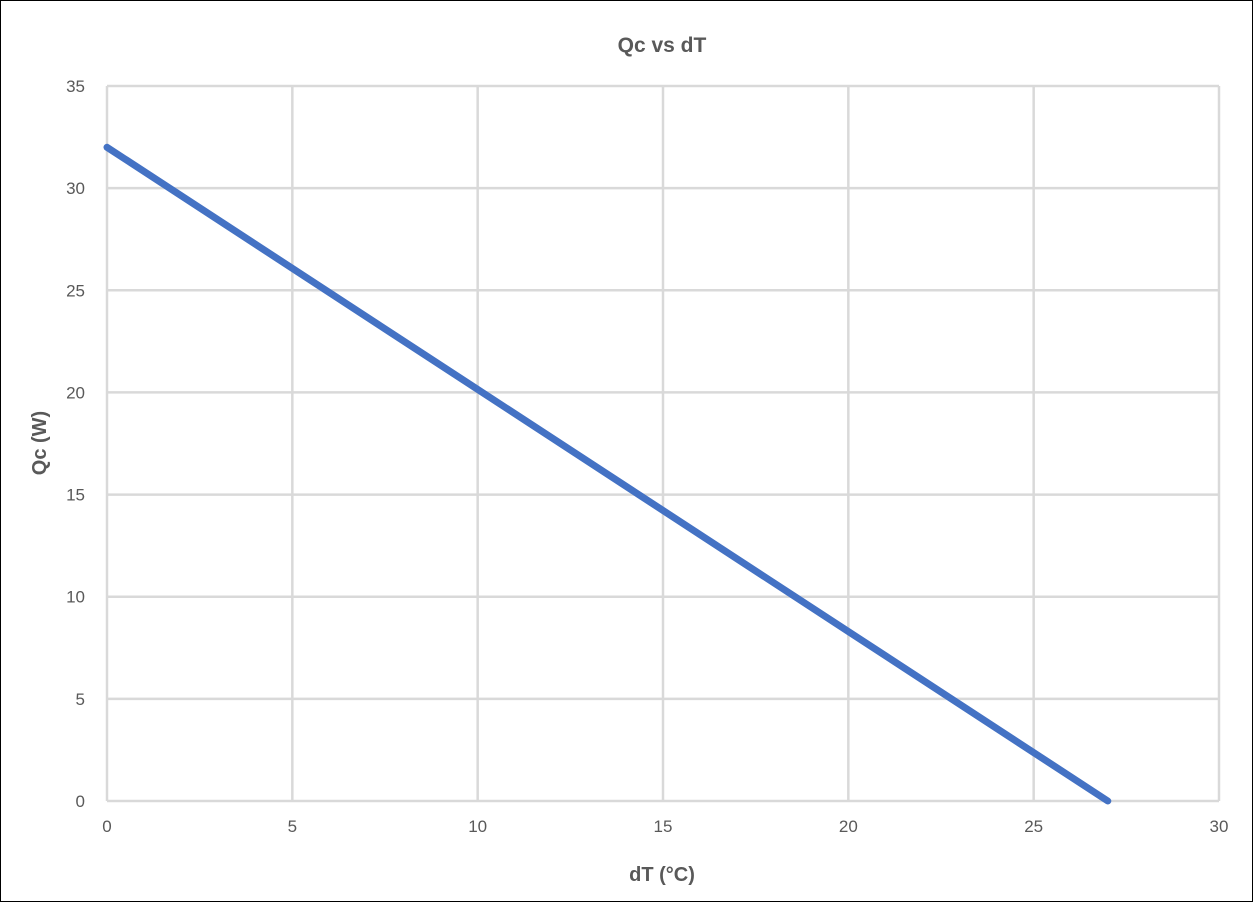 The height and width of the screenshot is (903, 1253). Describe the element at coordinates (477, 826) in the screenshot. I see `x-tick-label: 10` at that location.